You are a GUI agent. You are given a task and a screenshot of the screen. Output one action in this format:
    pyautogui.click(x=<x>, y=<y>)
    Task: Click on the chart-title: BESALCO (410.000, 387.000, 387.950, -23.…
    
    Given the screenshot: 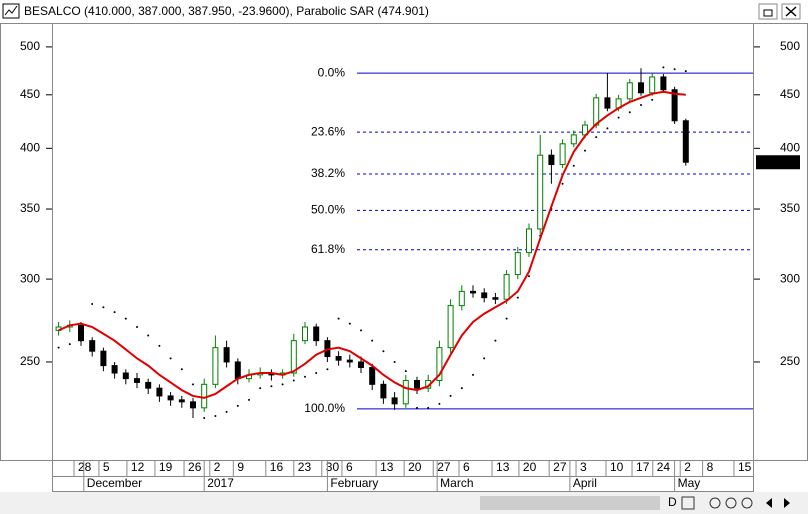 What is the action you would take?
    pyautogui.click(x=226, y=11)
    